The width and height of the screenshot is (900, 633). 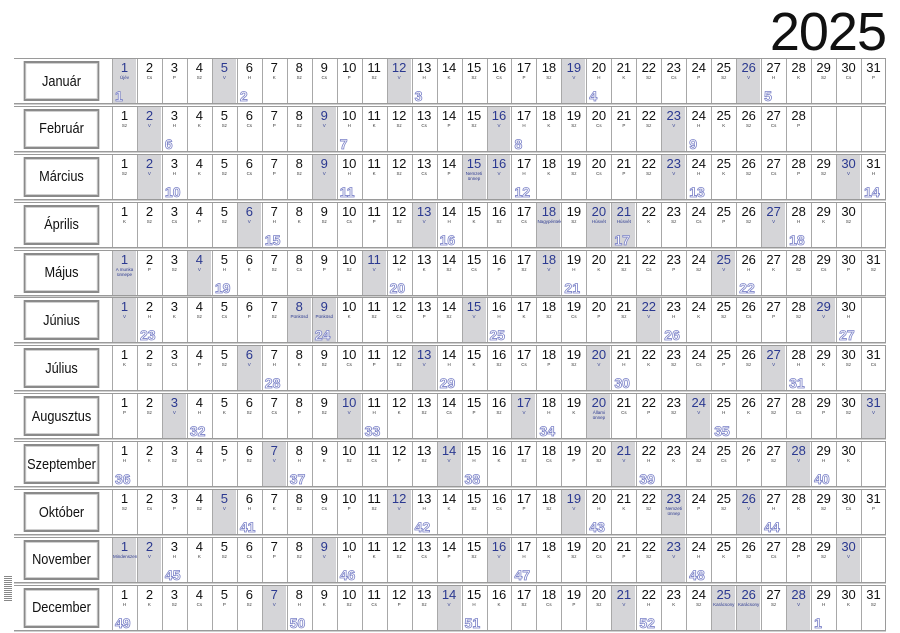 I want to click on day-cell: 31 H 14, so click(x=873, y=176).